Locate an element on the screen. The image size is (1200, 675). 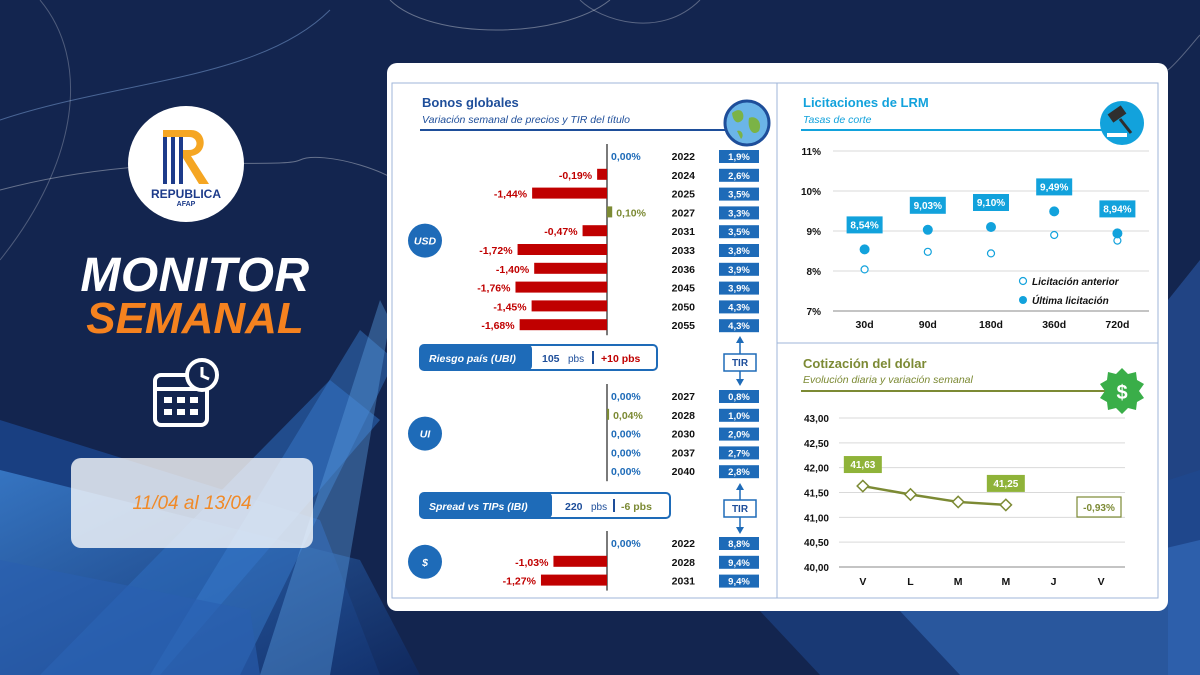
dolar-subtitle: Evolución diaria y variación semanal is located at coordinates (888, 380).